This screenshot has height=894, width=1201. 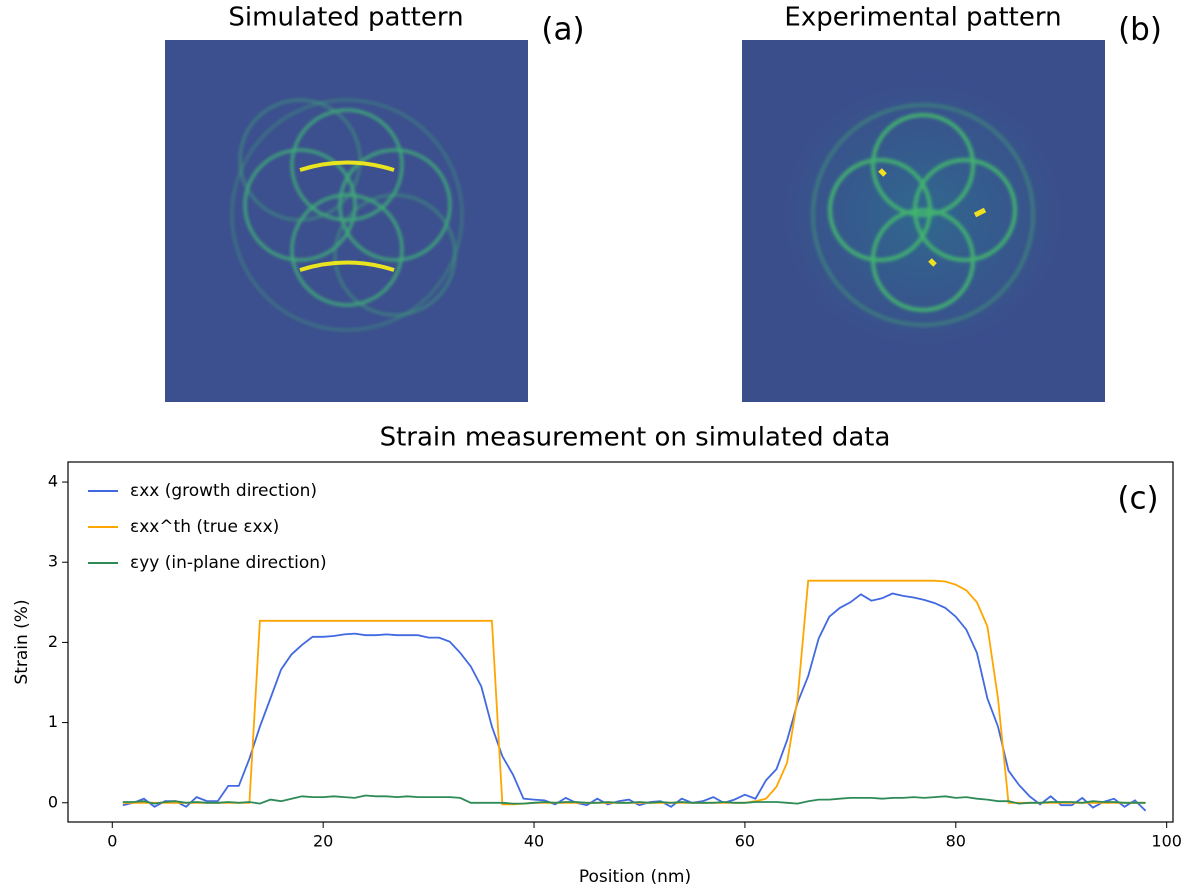 I want to click on simulated-image, so click(x=346, y=221).